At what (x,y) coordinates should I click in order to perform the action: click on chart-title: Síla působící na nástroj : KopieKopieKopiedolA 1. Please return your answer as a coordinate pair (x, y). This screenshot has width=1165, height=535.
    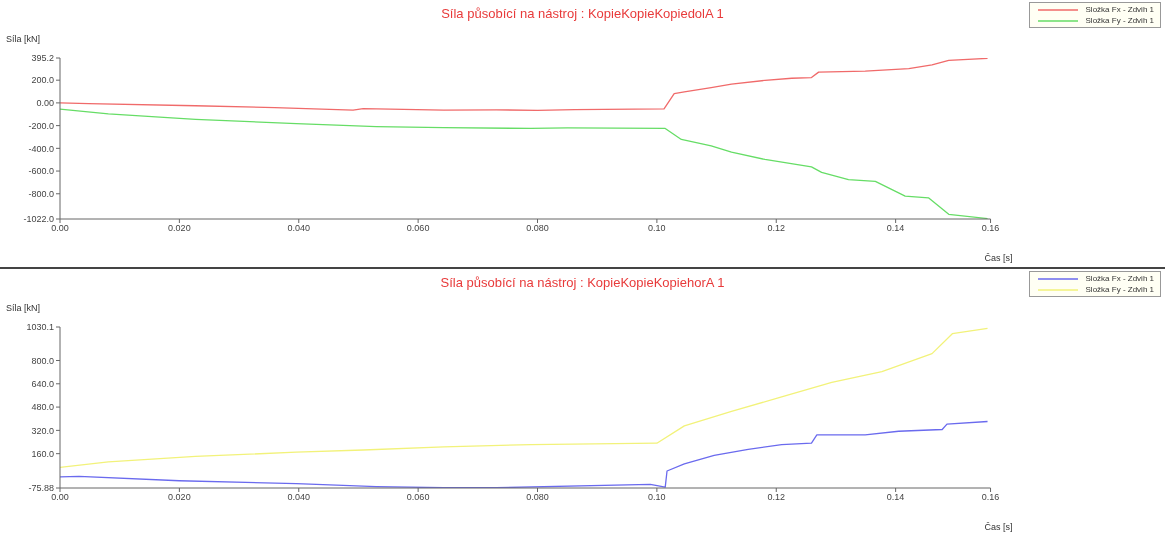
    Looking at the image, I should click on (582, 13).